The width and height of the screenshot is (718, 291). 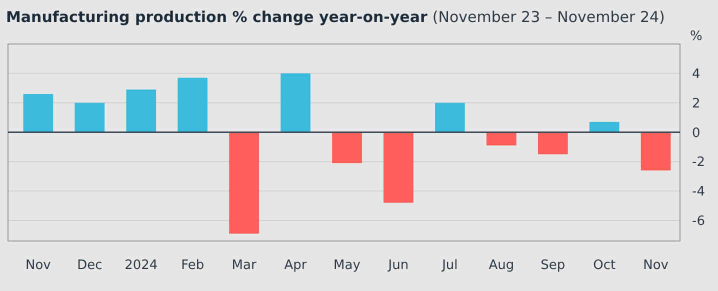 What do you see at coordinates (696, 36) in the screenshot?
I see `y-axis-title: %` at bounding box center [696, 36].